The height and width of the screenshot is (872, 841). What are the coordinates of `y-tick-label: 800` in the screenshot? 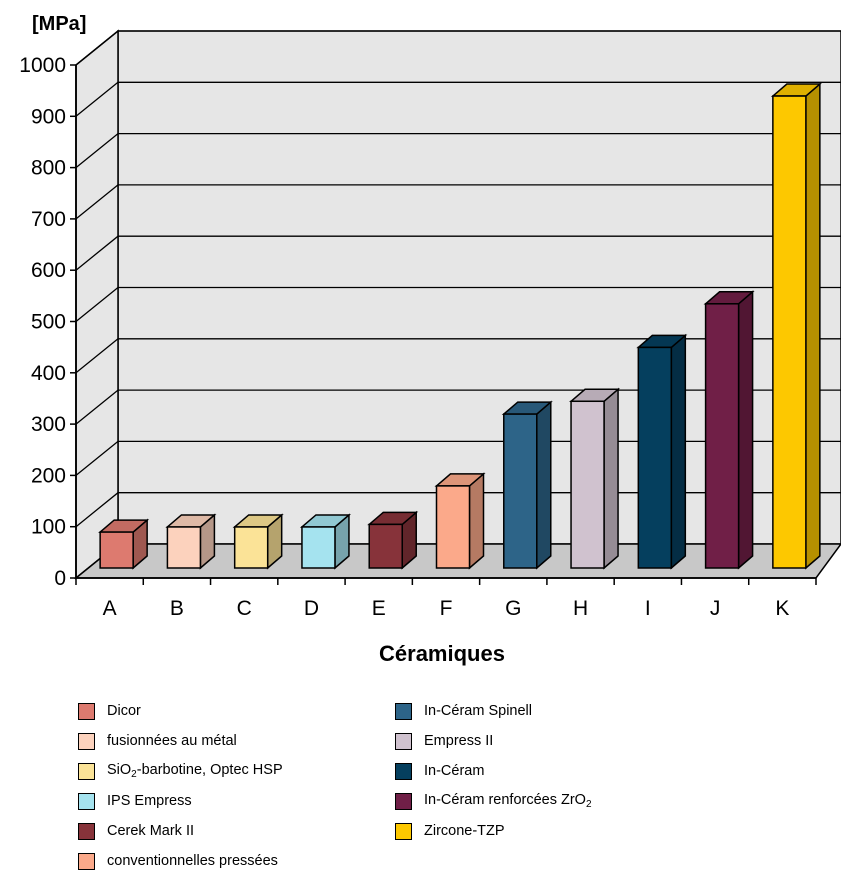 It's located at (48, 168).